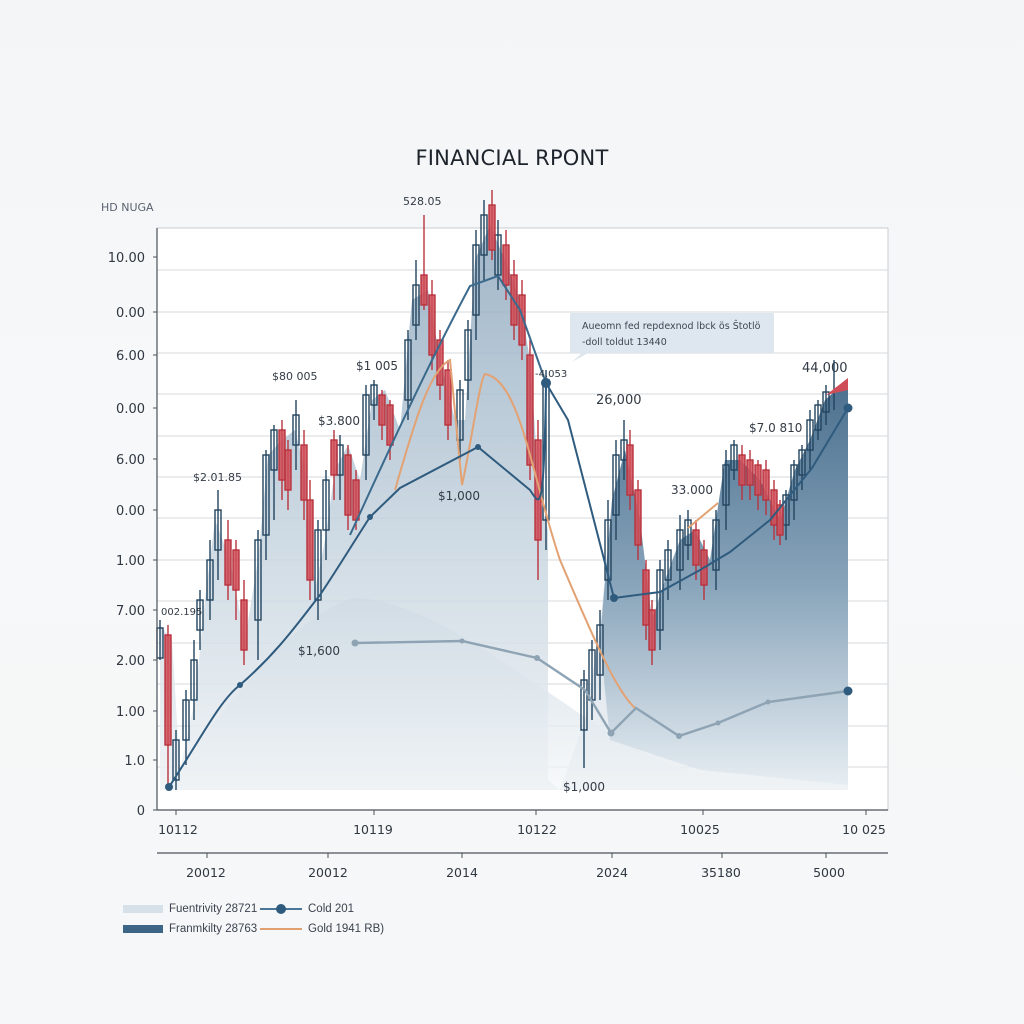  I want to click on legend-label: Franmkilty 28763, so click(213, 929).